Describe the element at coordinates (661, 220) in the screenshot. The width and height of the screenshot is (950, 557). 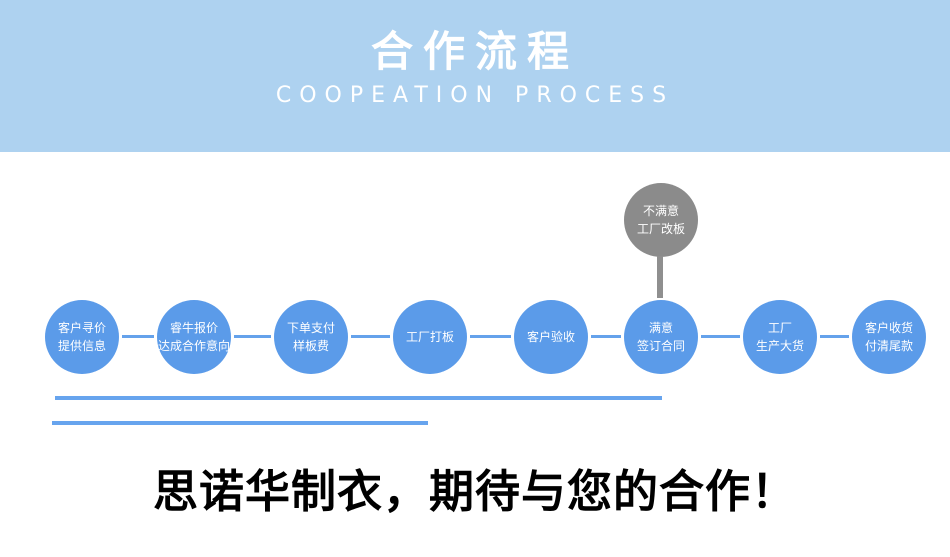
I see `flow-step-rework: 不满意 工厂改板` at that location.